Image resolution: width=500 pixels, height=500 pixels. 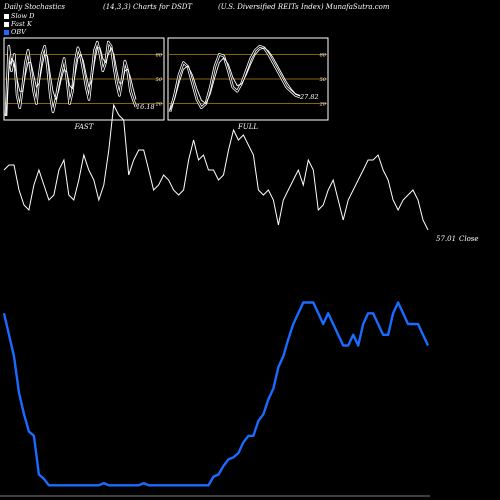 I want to click on legend-slow-d-label: Slow D, so click(x=23, y=16).